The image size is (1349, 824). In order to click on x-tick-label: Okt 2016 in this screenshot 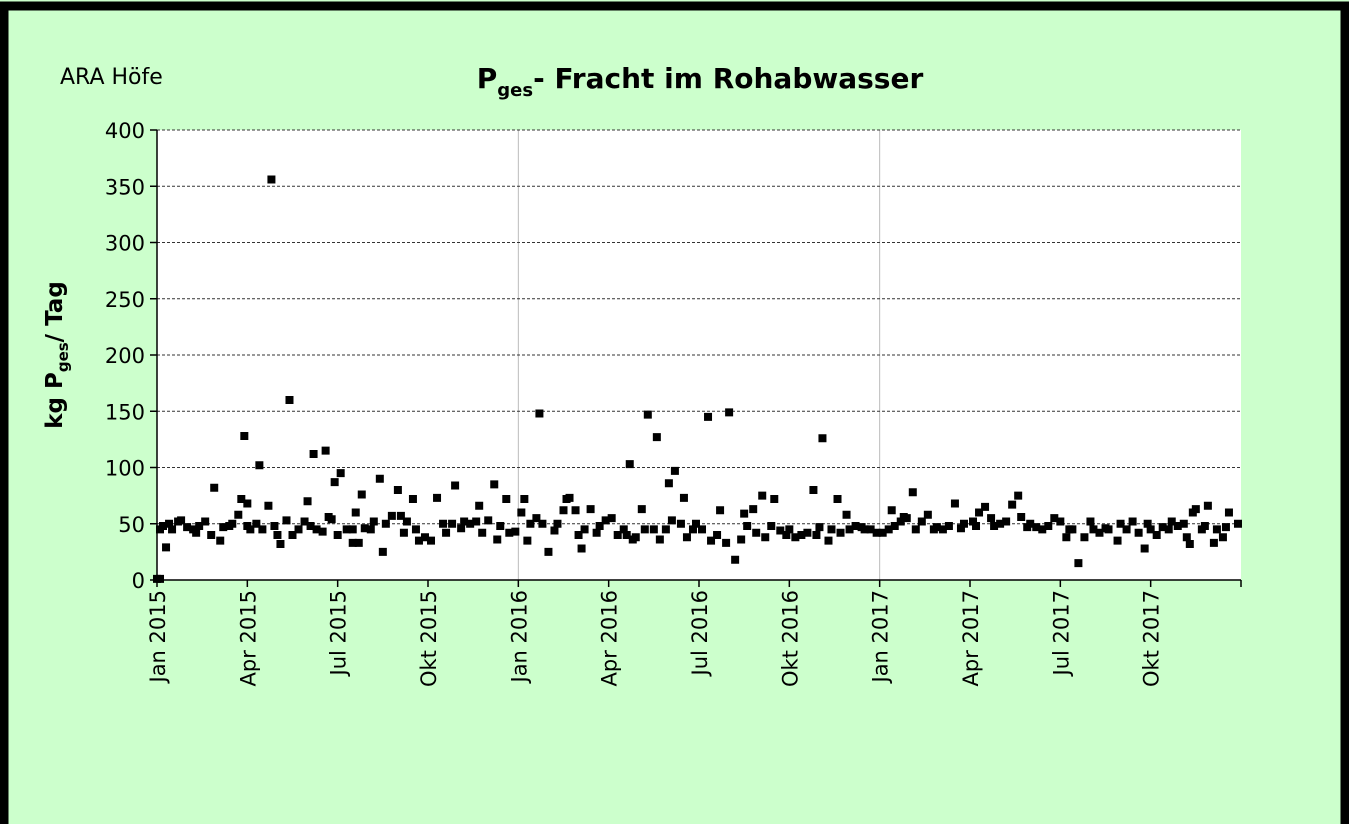, I will do `click(790, 638)`.